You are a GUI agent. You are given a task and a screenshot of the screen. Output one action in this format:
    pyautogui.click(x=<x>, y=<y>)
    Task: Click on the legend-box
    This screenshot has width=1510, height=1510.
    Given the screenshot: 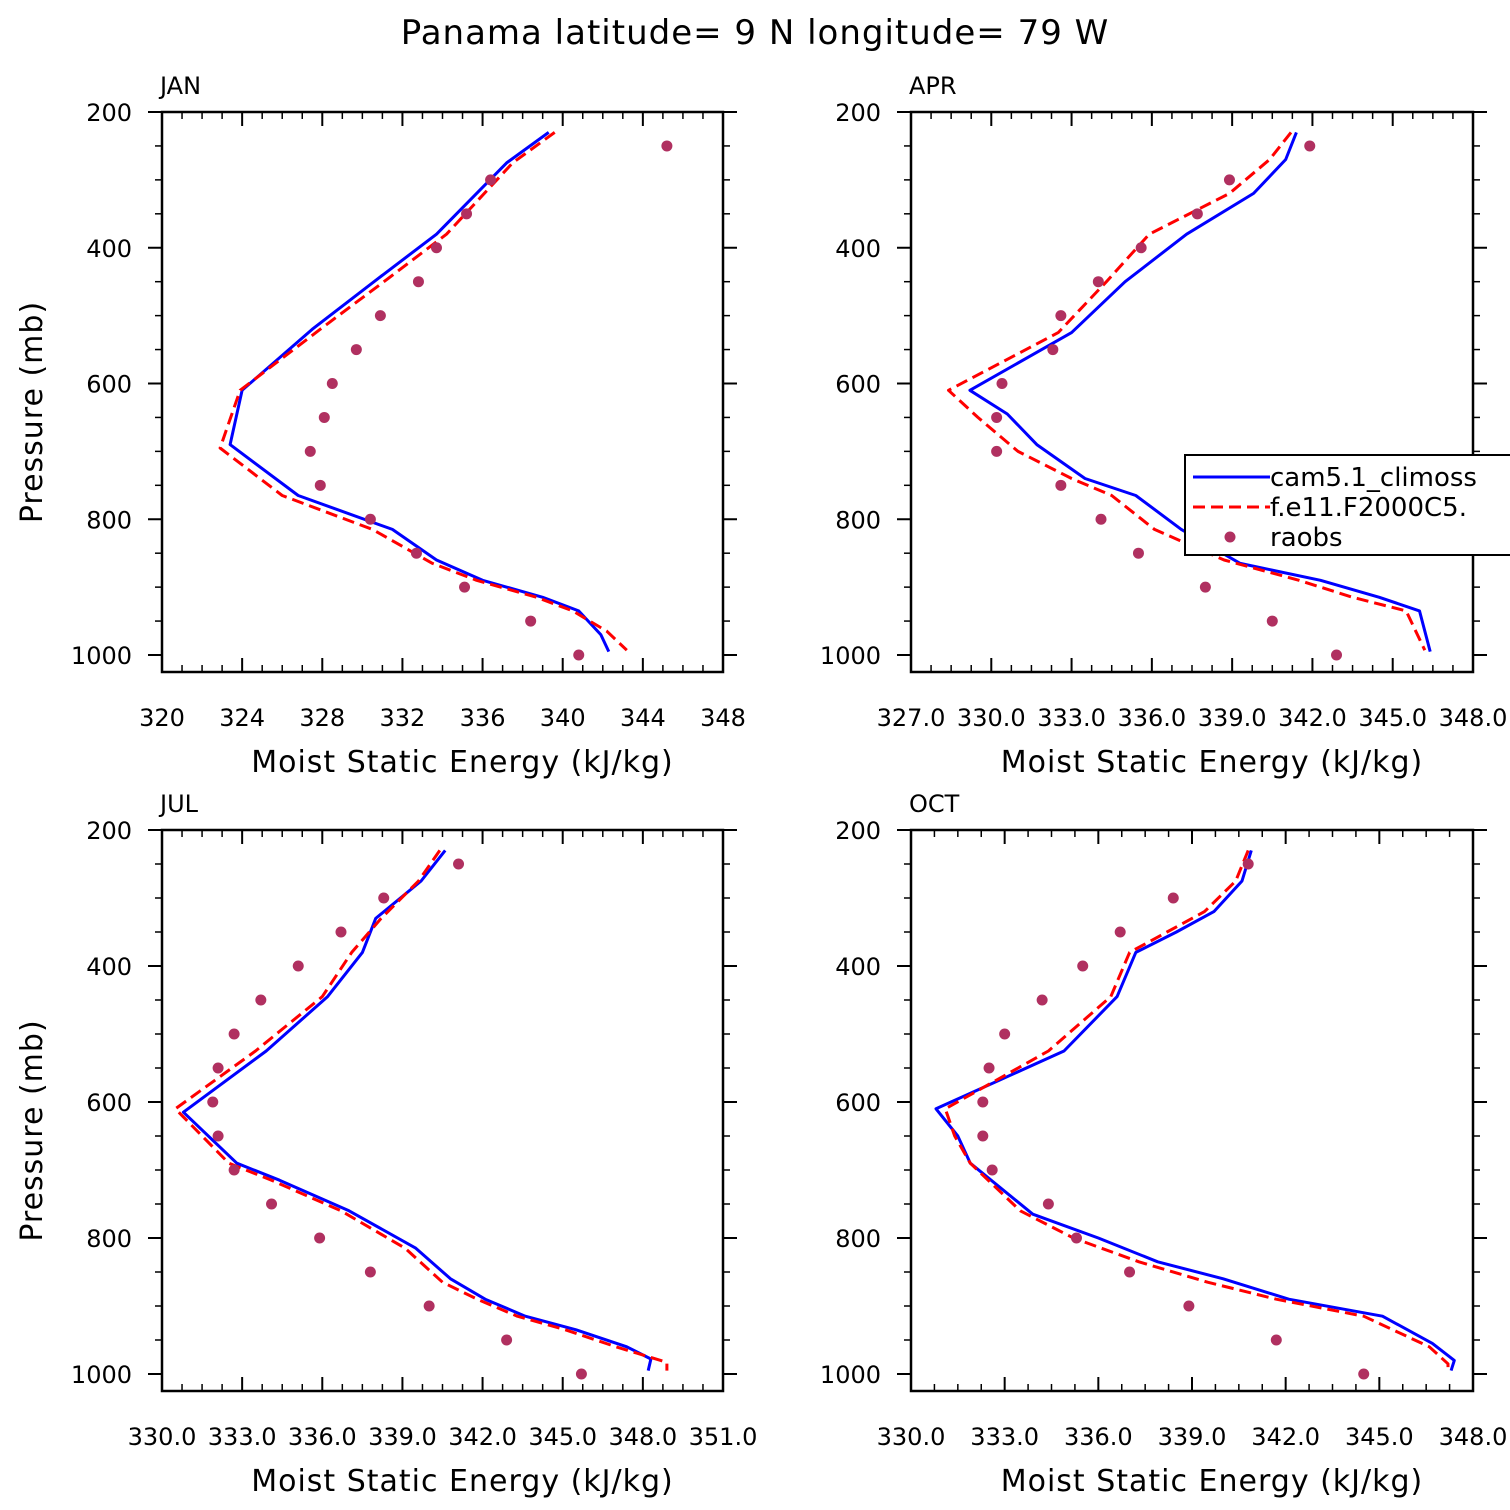 What is the action you would take?
    pyautogui.click(x=1347, y=505)
    